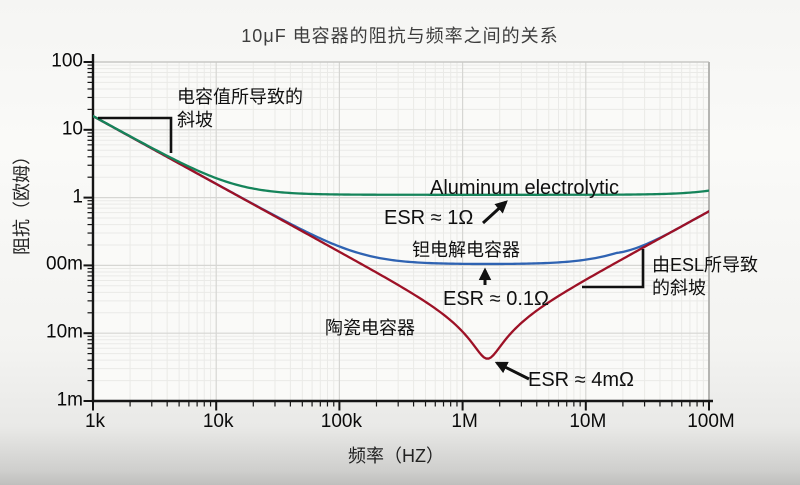  I want to click on label-ceramic: 陶瓷电容器, so click(370, 328).